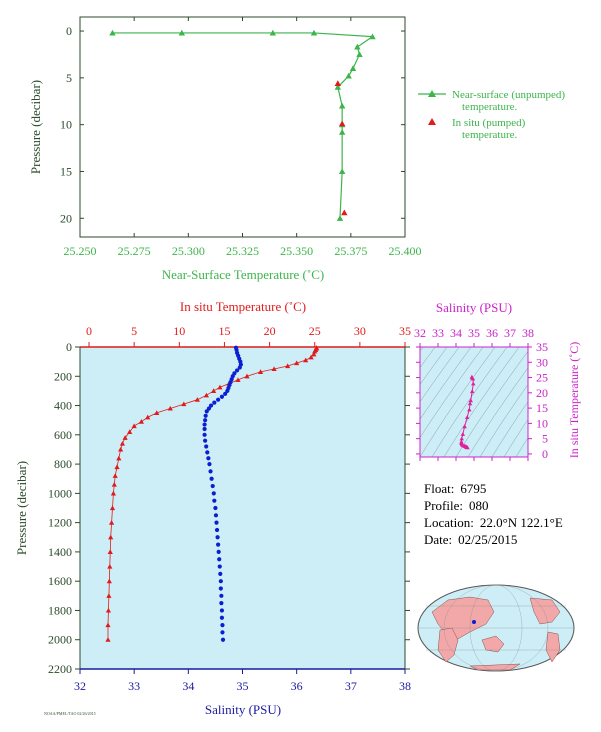 This screenshot has height=732, width=601. I want to click on pressure-tick-label: 1400, so click(60, 552).